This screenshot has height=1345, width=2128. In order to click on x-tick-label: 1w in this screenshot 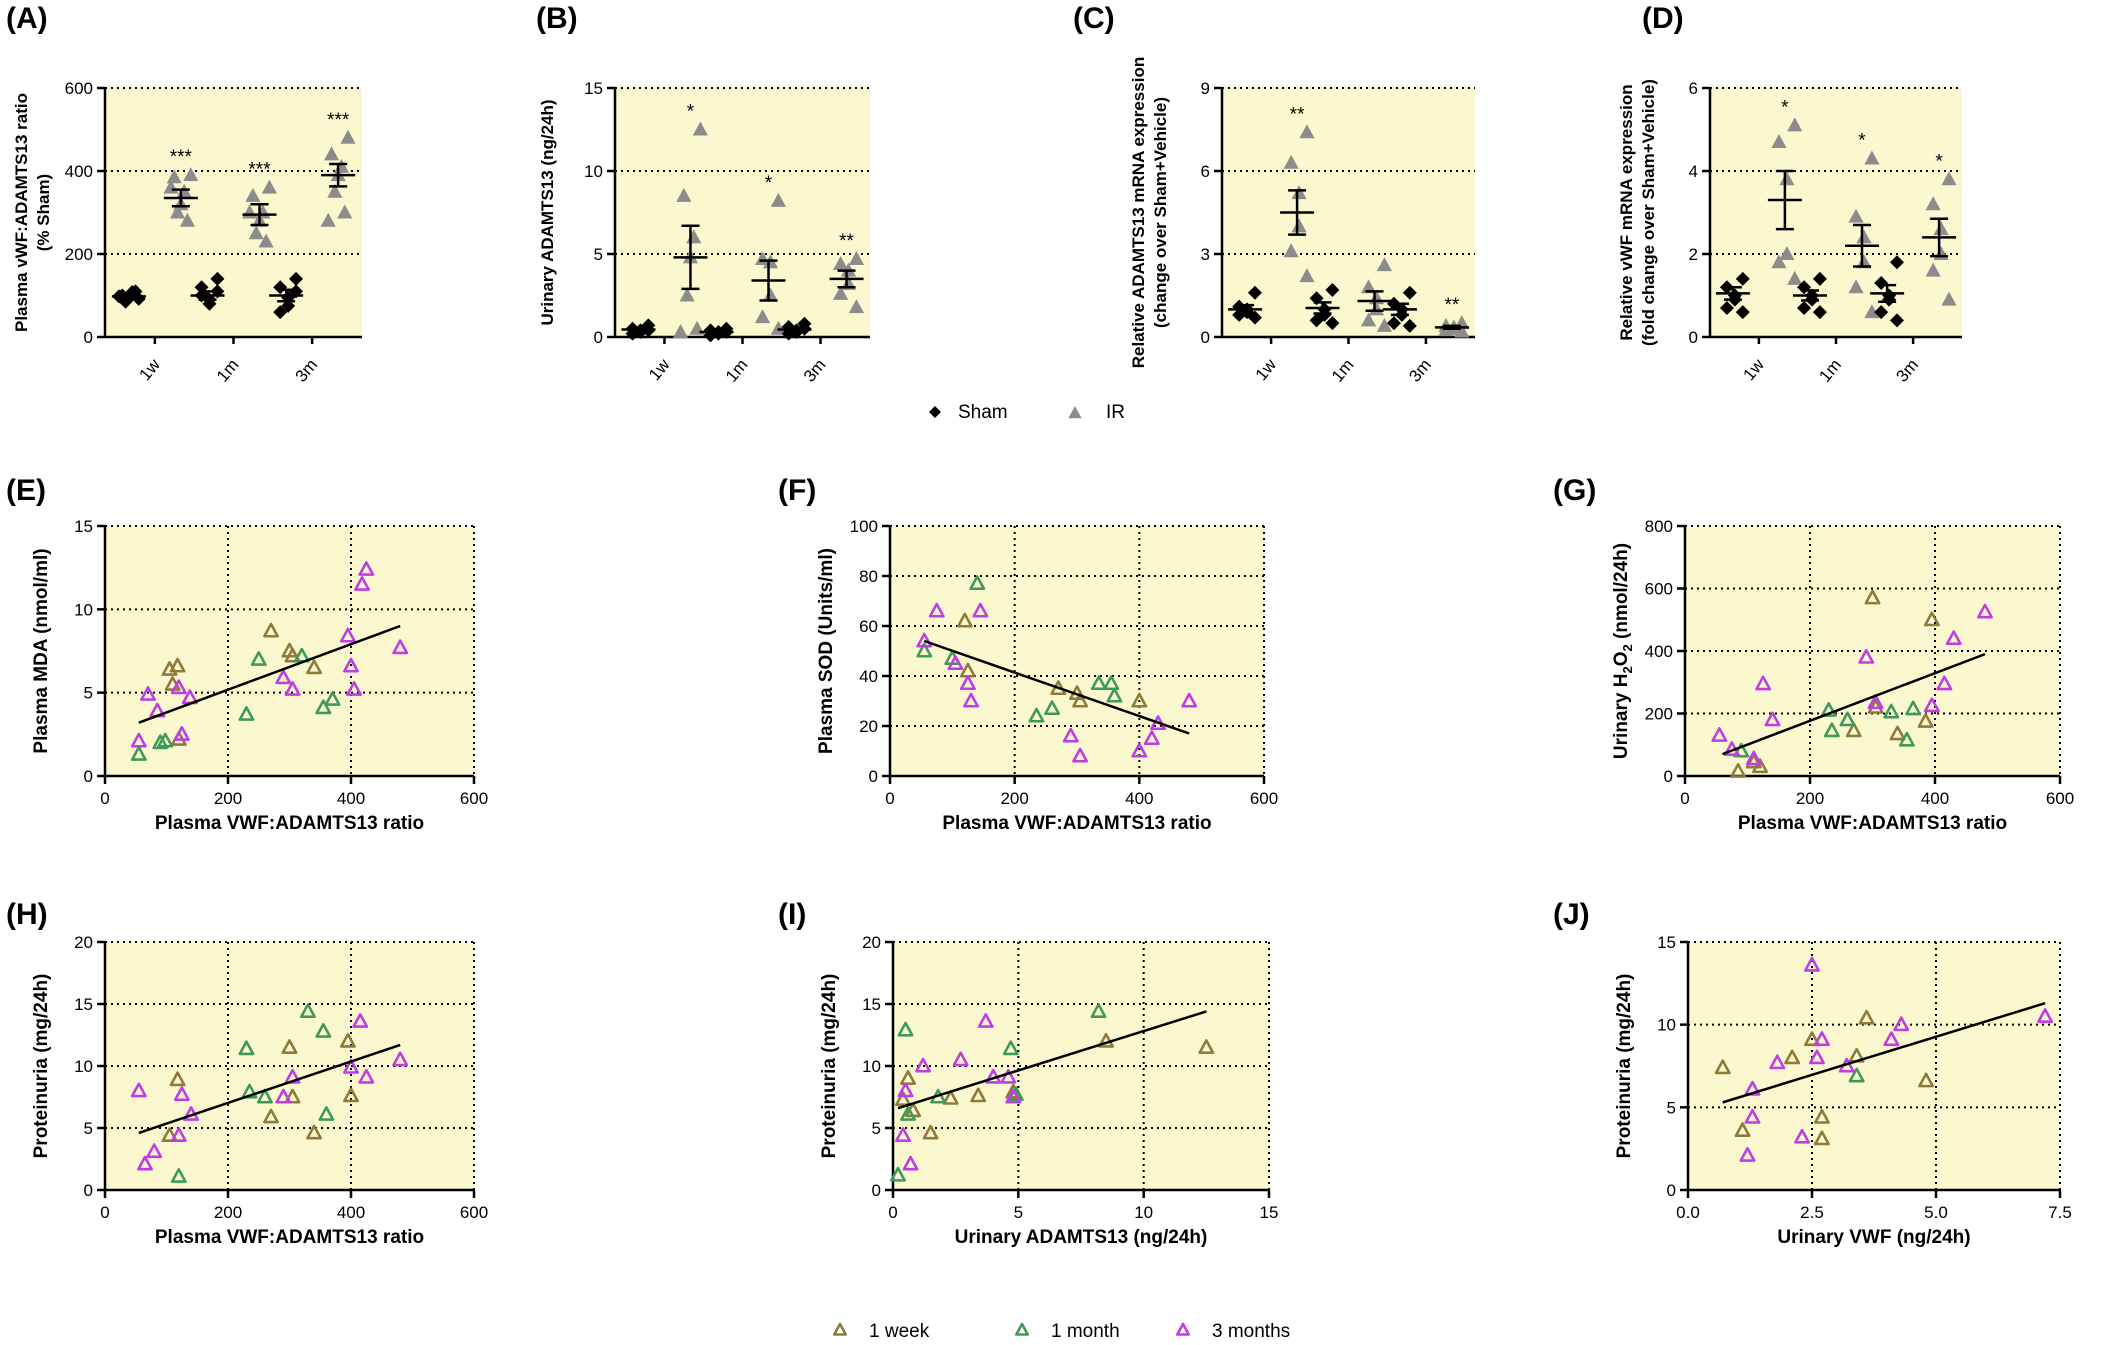, I will do `click(1266, 369)`.